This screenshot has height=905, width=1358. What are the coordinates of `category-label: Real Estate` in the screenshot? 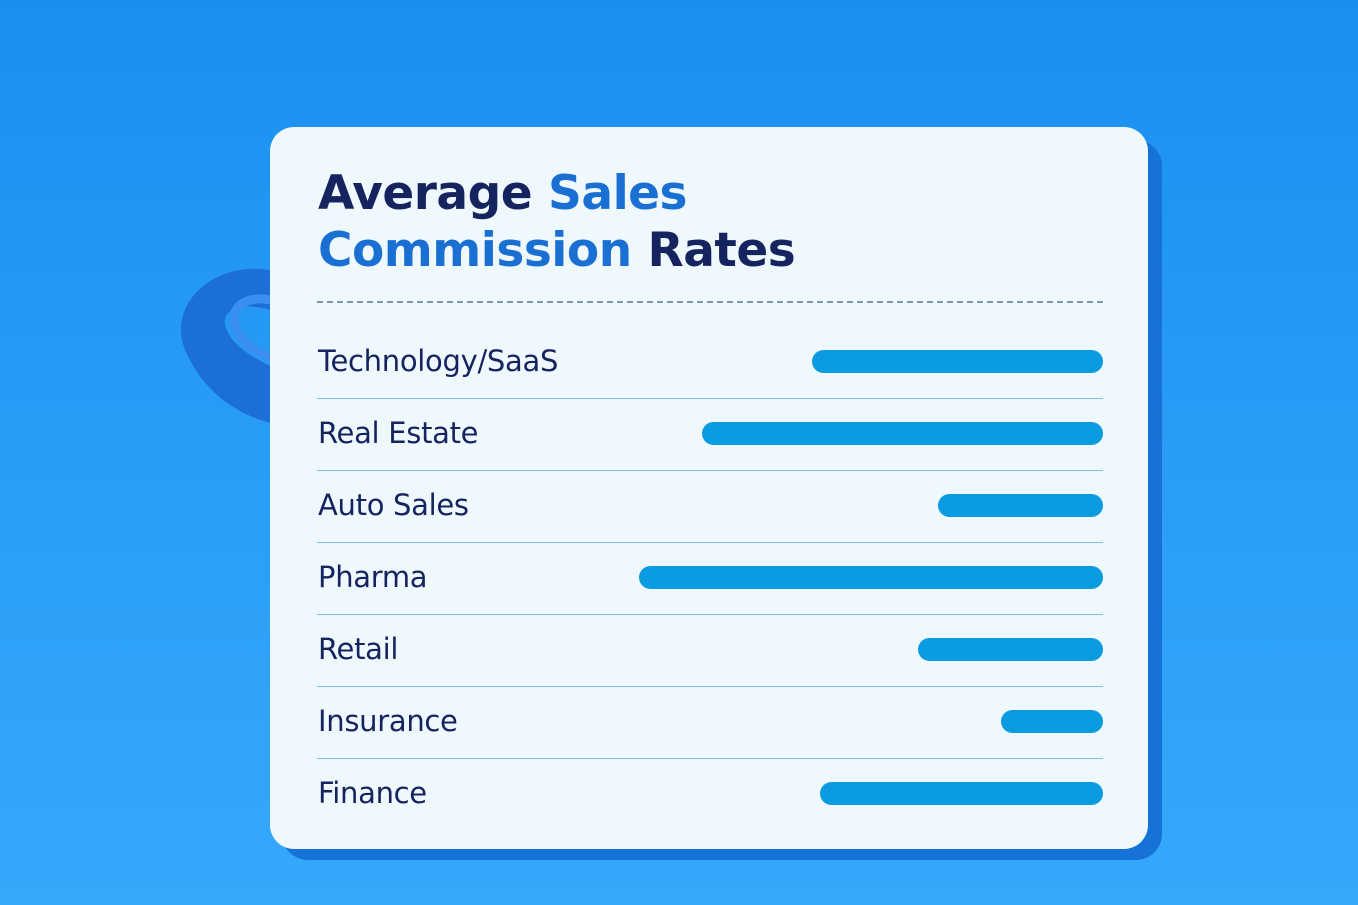 It's located at (398, 433).